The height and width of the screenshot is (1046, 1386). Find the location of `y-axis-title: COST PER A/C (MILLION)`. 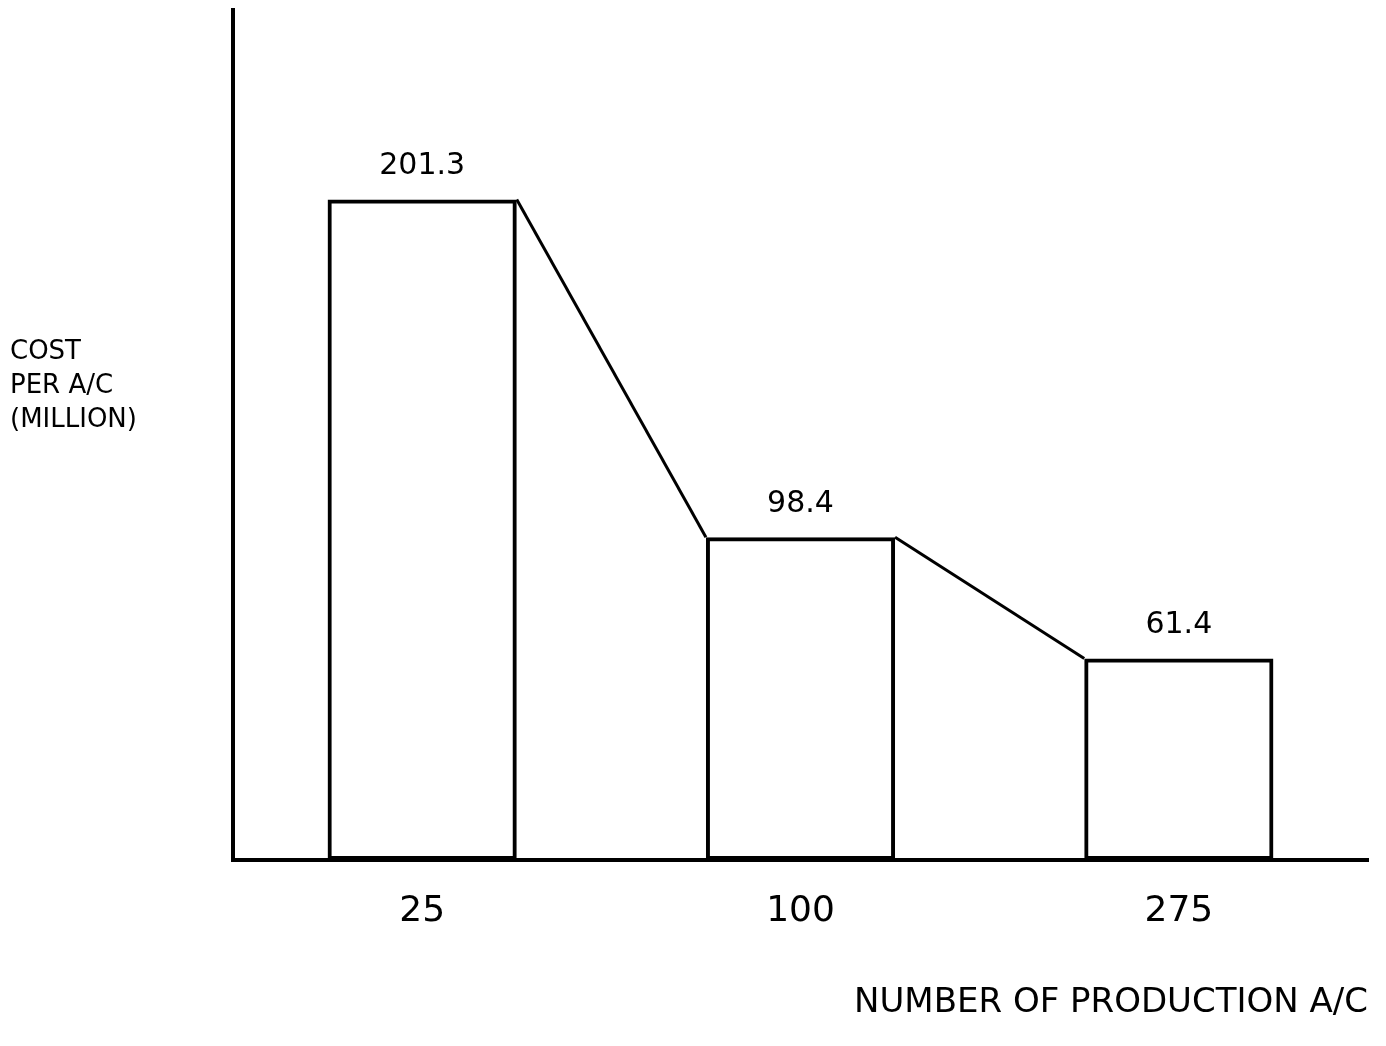

y-axis-title: COST PER A/C (MILLION) is located at coordinates (73, 384).